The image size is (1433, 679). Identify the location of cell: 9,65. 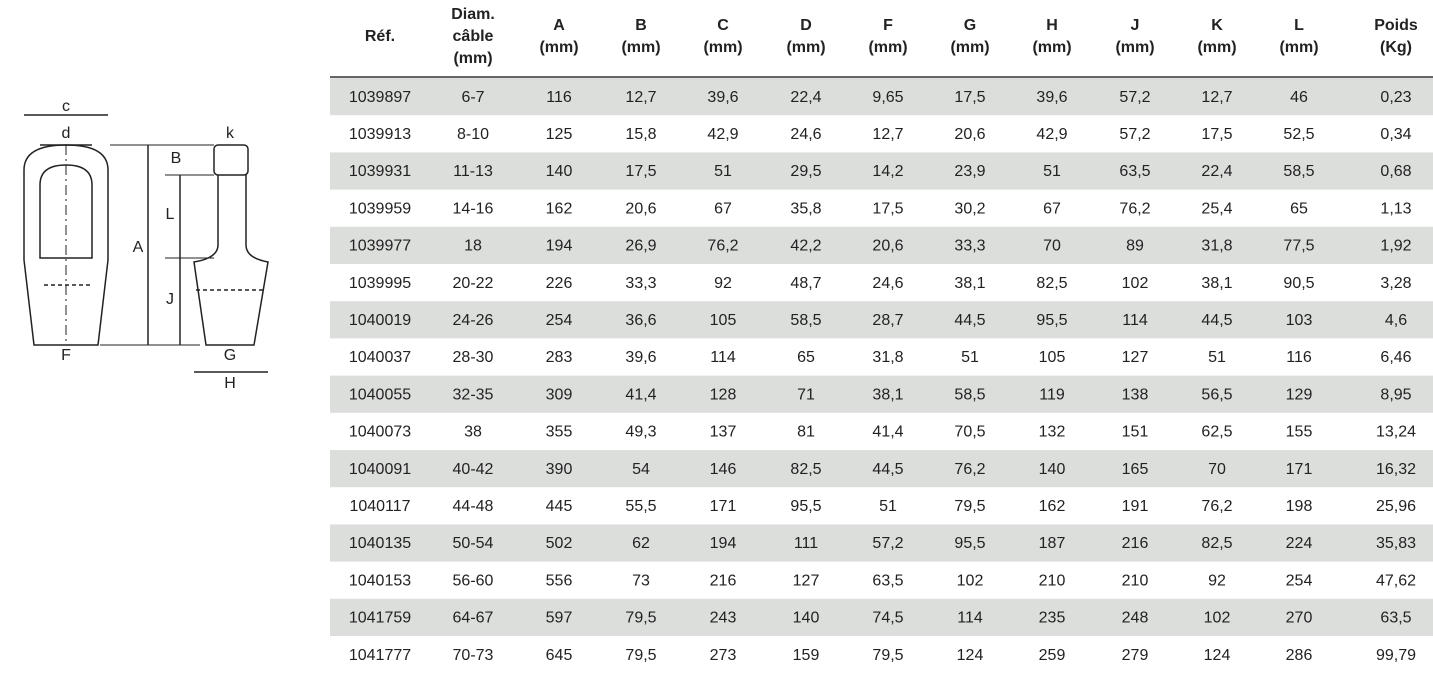
(887, 97).